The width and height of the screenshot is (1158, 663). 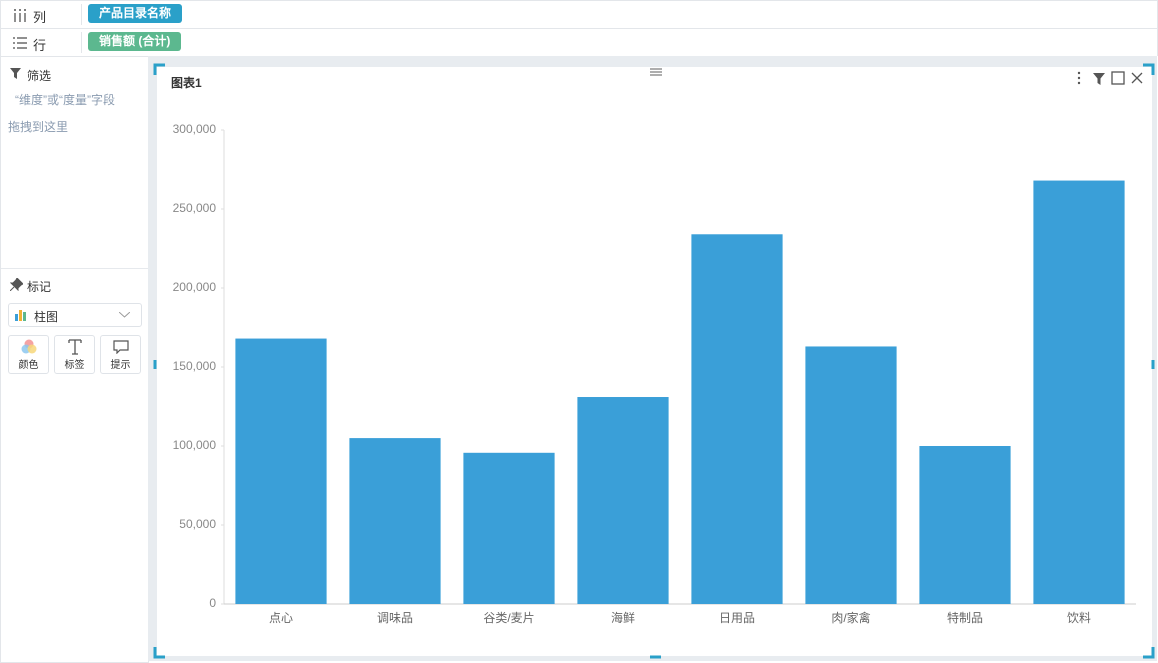 I want to click on divider, so click(x=74, y=268).